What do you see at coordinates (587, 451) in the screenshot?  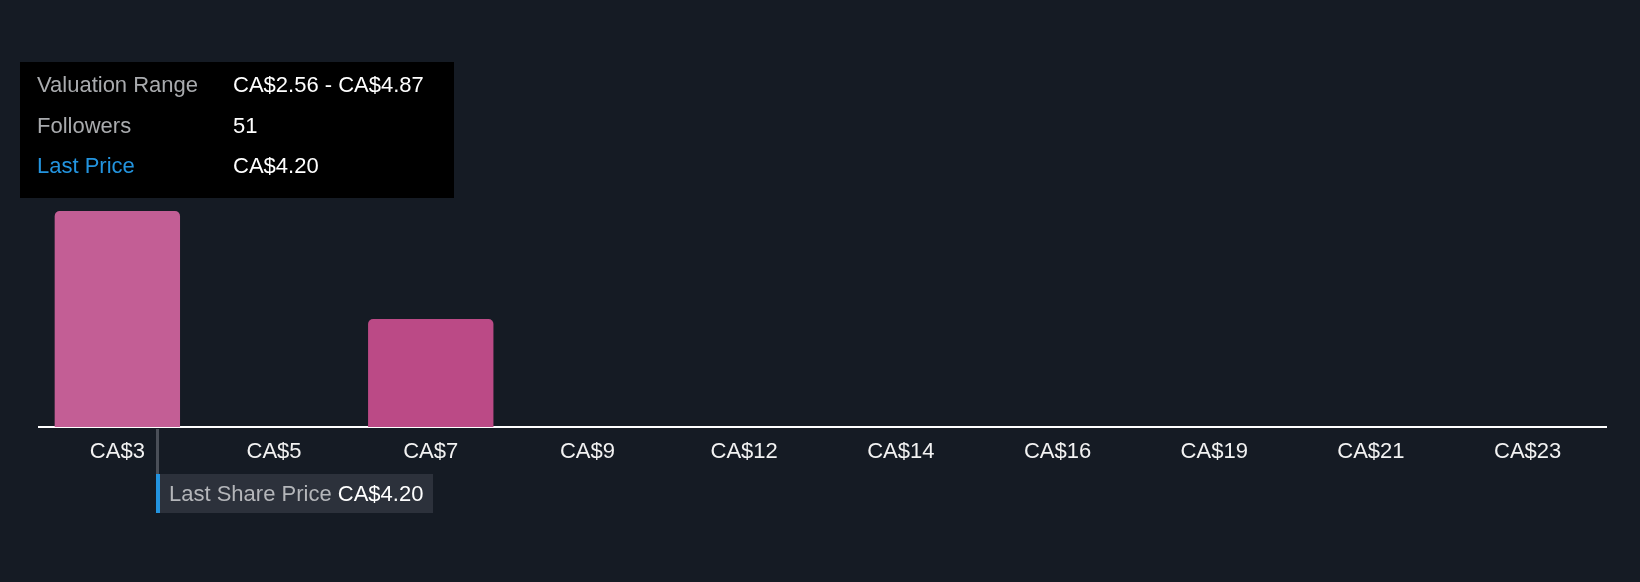 I see `x-tick-label: CA$9` at bounding box center [587, 451].